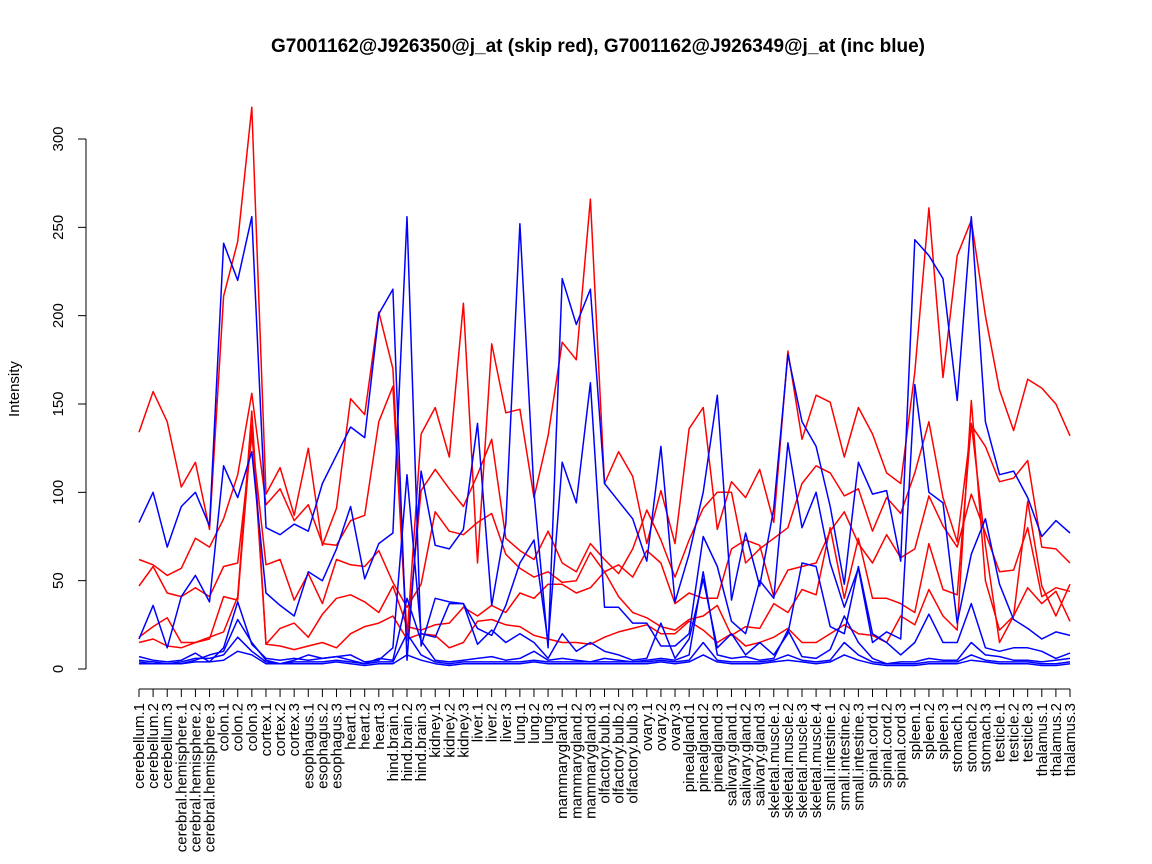  What do you see at coordinates (463, 730) in the screenshot?
I see `x-tick-label: kidney.3` at bounding box center [463, 730].